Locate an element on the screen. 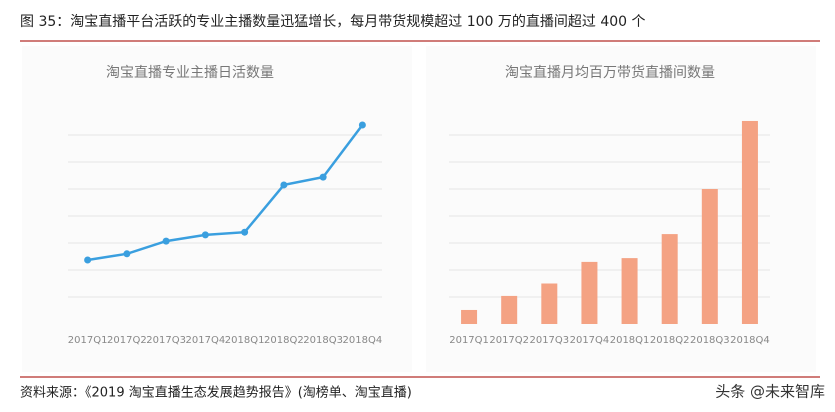 The image size is (835, 412). watermark: 头条 @未来智库 is located at coordinates (770, 392).